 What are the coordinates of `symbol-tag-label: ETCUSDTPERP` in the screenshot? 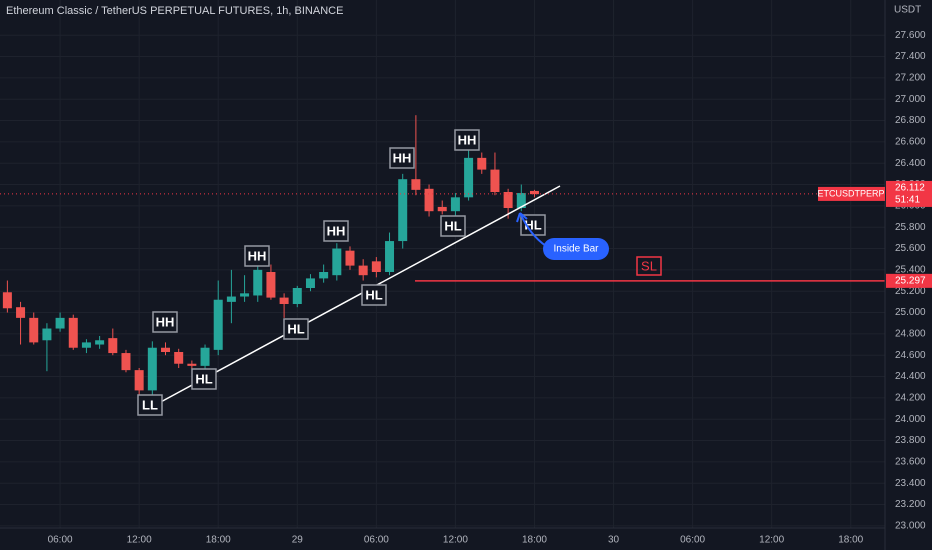 It's located at (850, 193).